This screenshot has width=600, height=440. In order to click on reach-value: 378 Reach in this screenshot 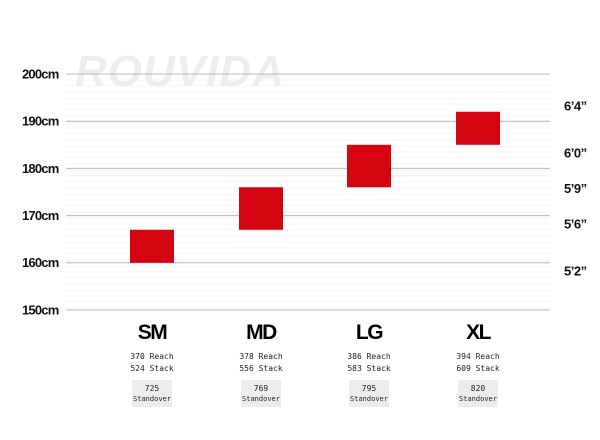, I will do `click(261, 356)`.